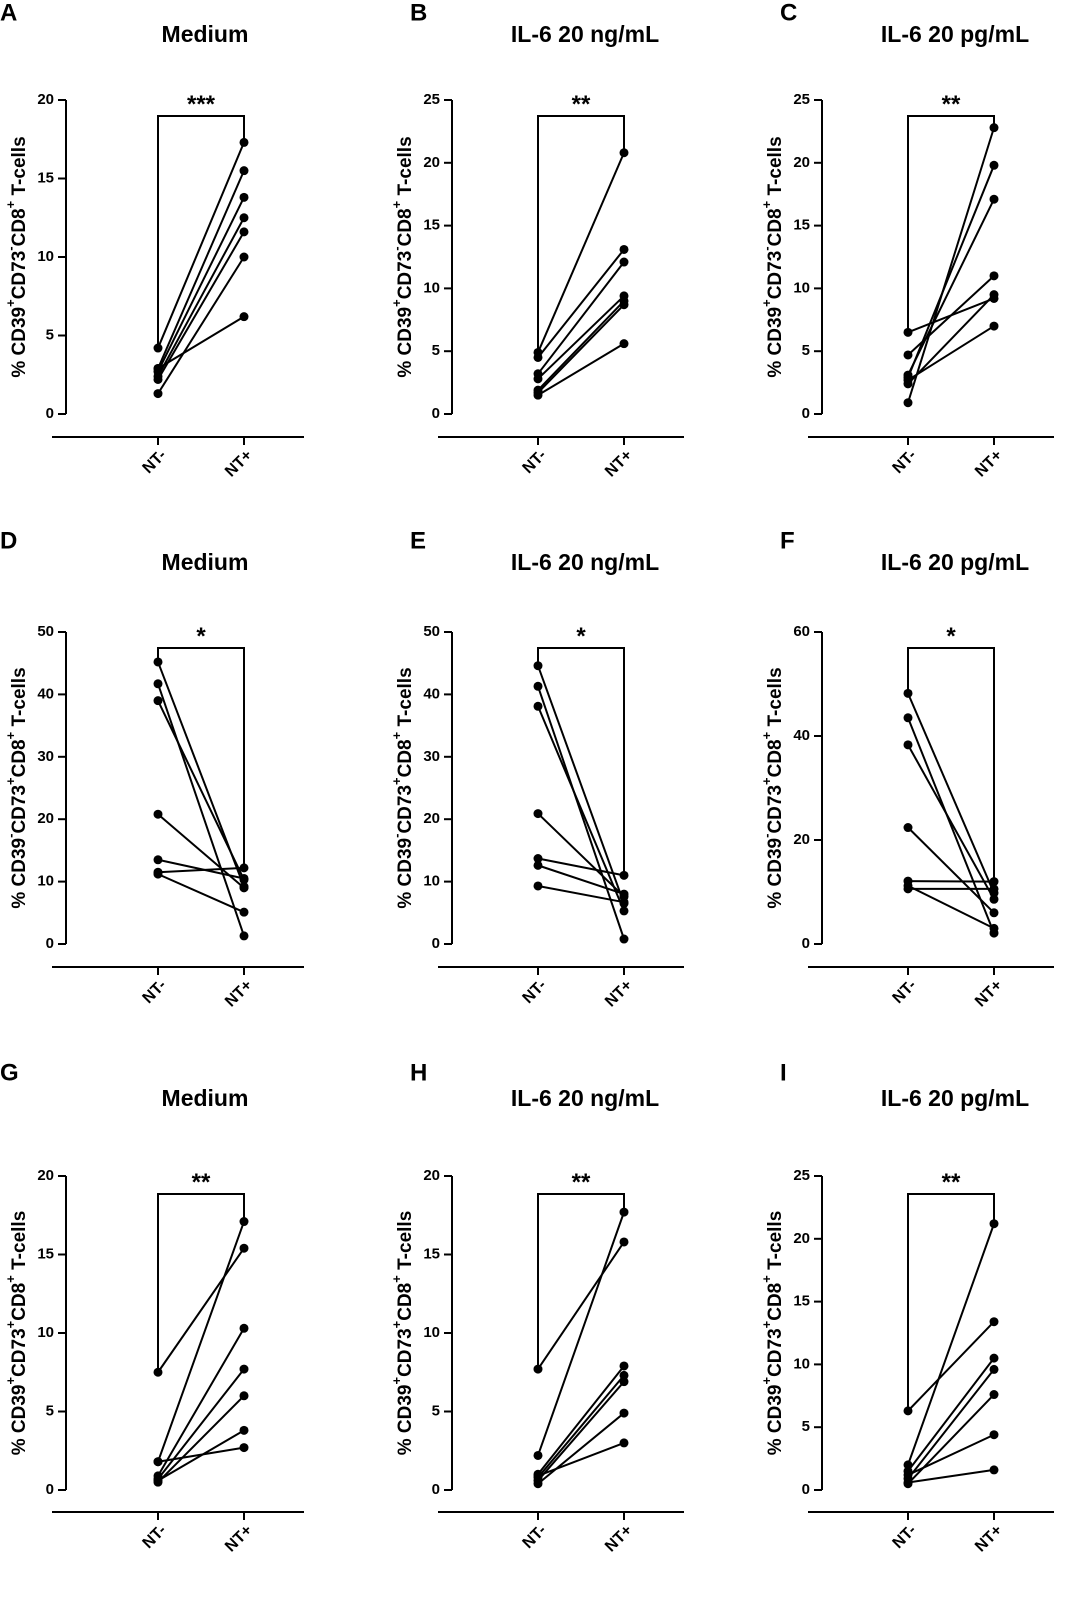  Describe the element at coordinates (431, 631) in the screenshot. I see `y-tick-label: 50` at that location.